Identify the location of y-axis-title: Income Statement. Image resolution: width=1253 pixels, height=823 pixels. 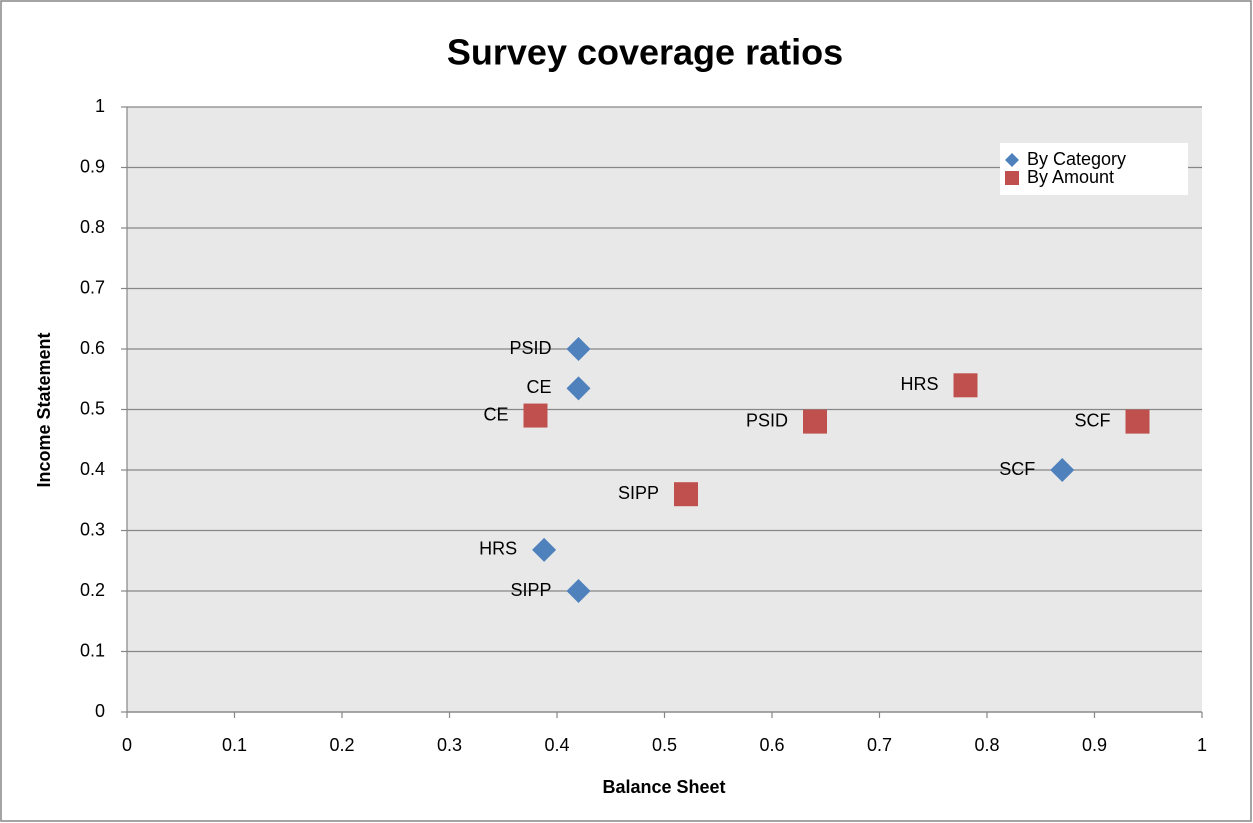
(44, 409).